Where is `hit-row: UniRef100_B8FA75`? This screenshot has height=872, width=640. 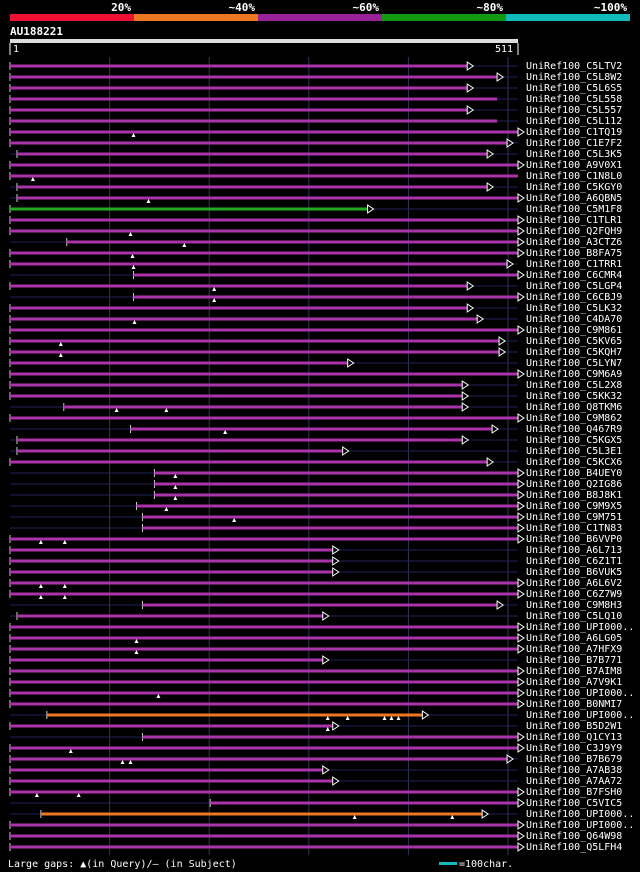 hit-row: UniRef100_B8FA75 is located at coordinates (315, 253).